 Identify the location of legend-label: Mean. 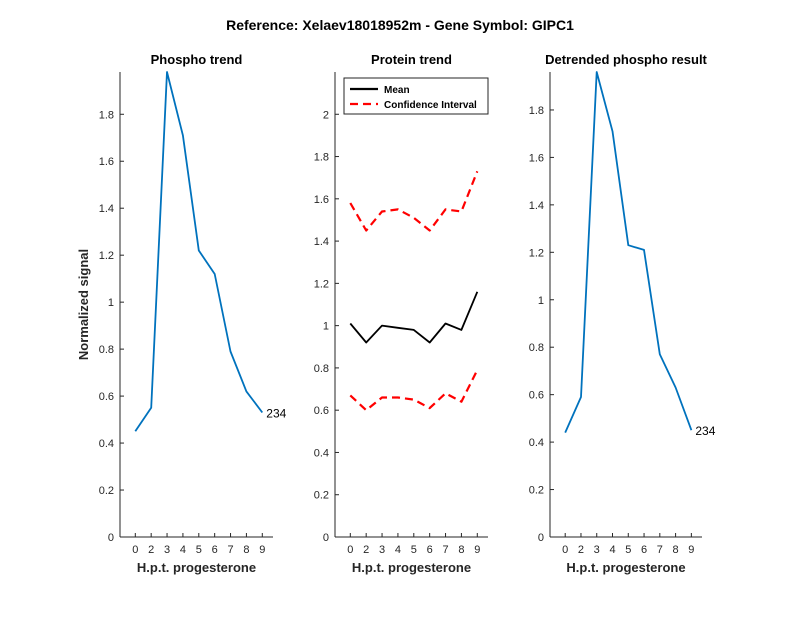
(397, 90).